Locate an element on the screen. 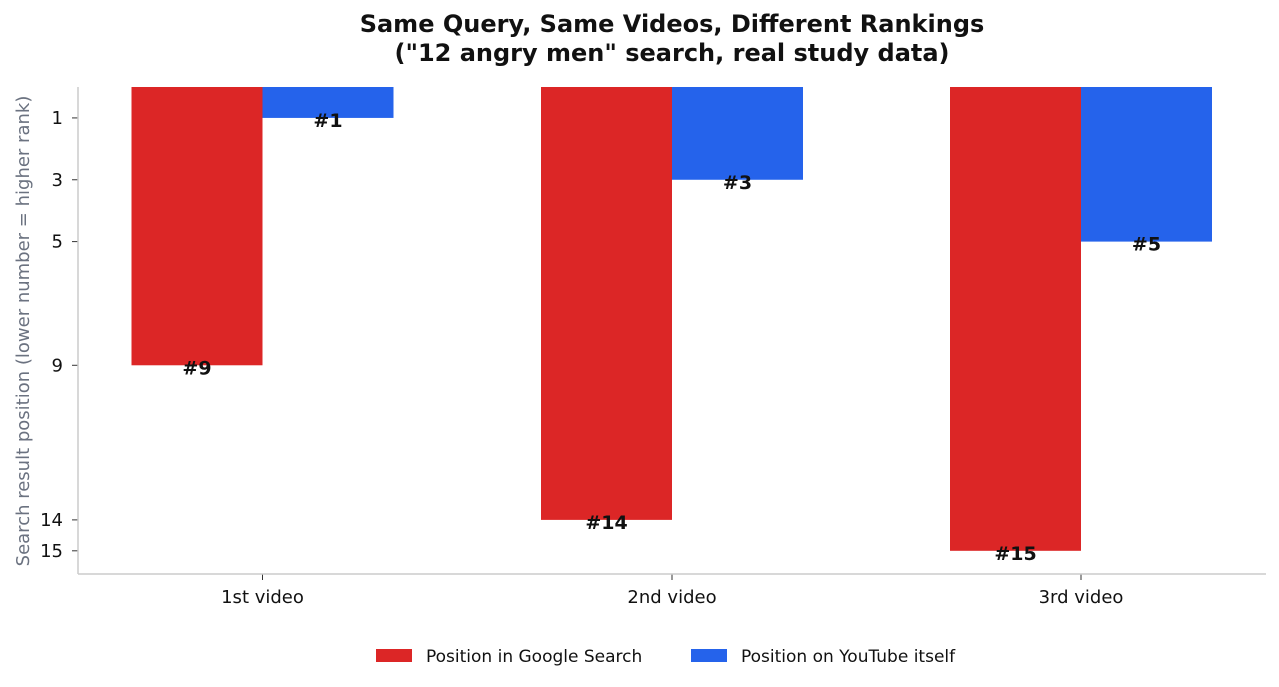  y-tick-label-5: 5 is located at coordinates (57, 242).